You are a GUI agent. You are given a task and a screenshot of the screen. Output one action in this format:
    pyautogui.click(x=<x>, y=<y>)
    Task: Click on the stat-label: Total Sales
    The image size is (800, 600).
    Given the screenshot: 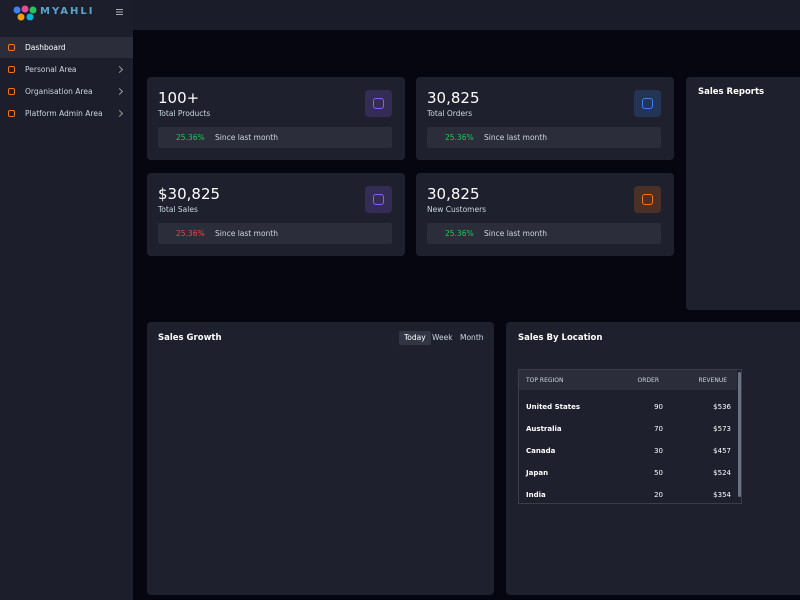 What is the action you would take?
    pyautogui.click(x=178, y=209)
    